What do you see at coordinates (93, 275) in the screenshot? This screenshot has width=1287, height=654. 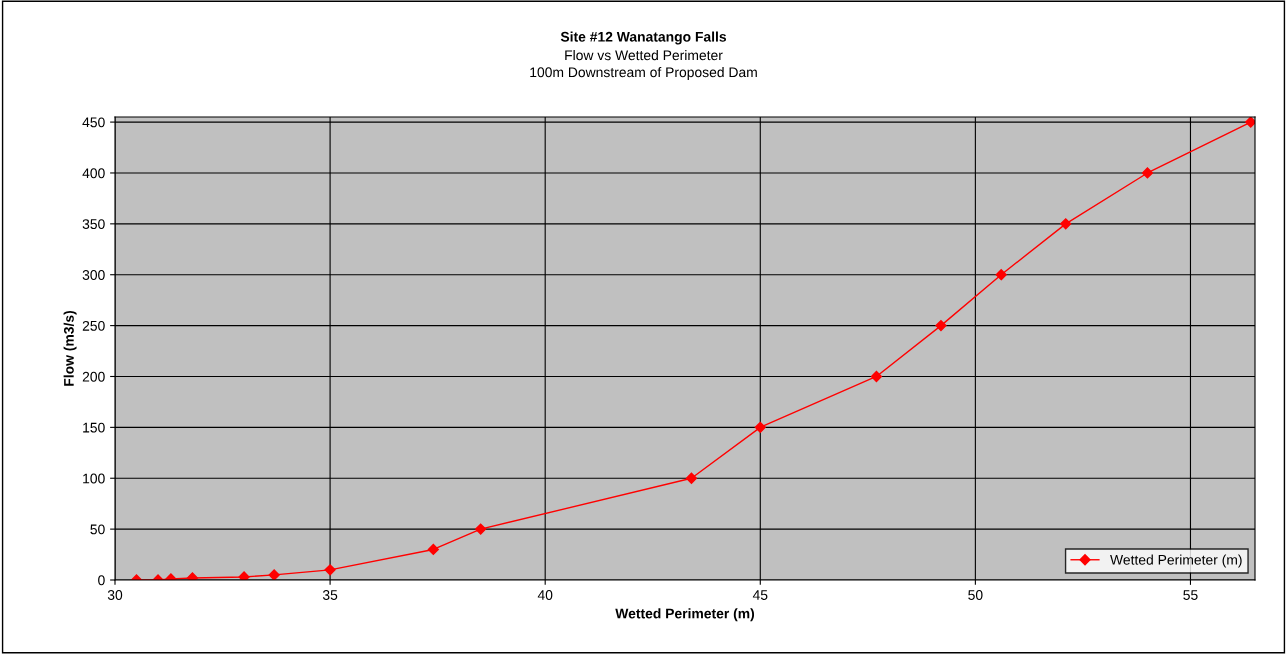 I see `y-tick-label: 300` at bounding box center [93, 275].